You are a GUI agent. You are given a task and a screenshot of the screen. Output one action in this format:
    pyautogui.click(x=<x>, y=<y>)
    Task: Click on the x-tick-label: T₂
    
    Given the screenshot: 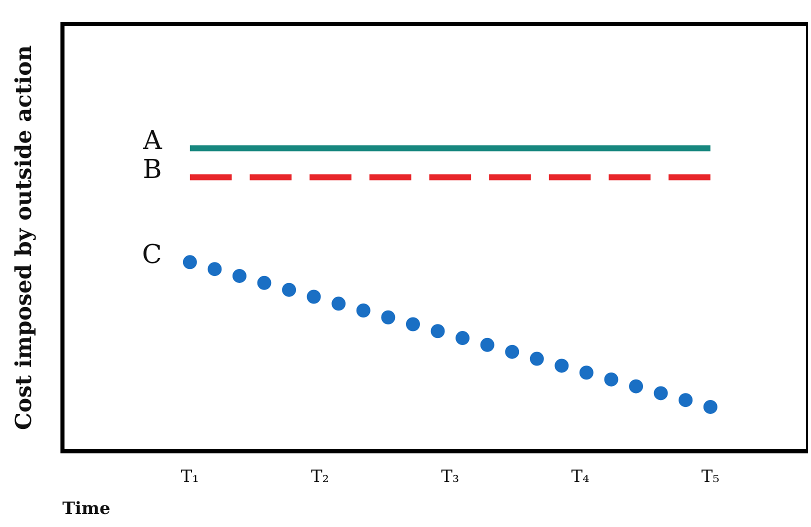 What is the action you would take?
    pyautogui.click(x=320, y=476)
    